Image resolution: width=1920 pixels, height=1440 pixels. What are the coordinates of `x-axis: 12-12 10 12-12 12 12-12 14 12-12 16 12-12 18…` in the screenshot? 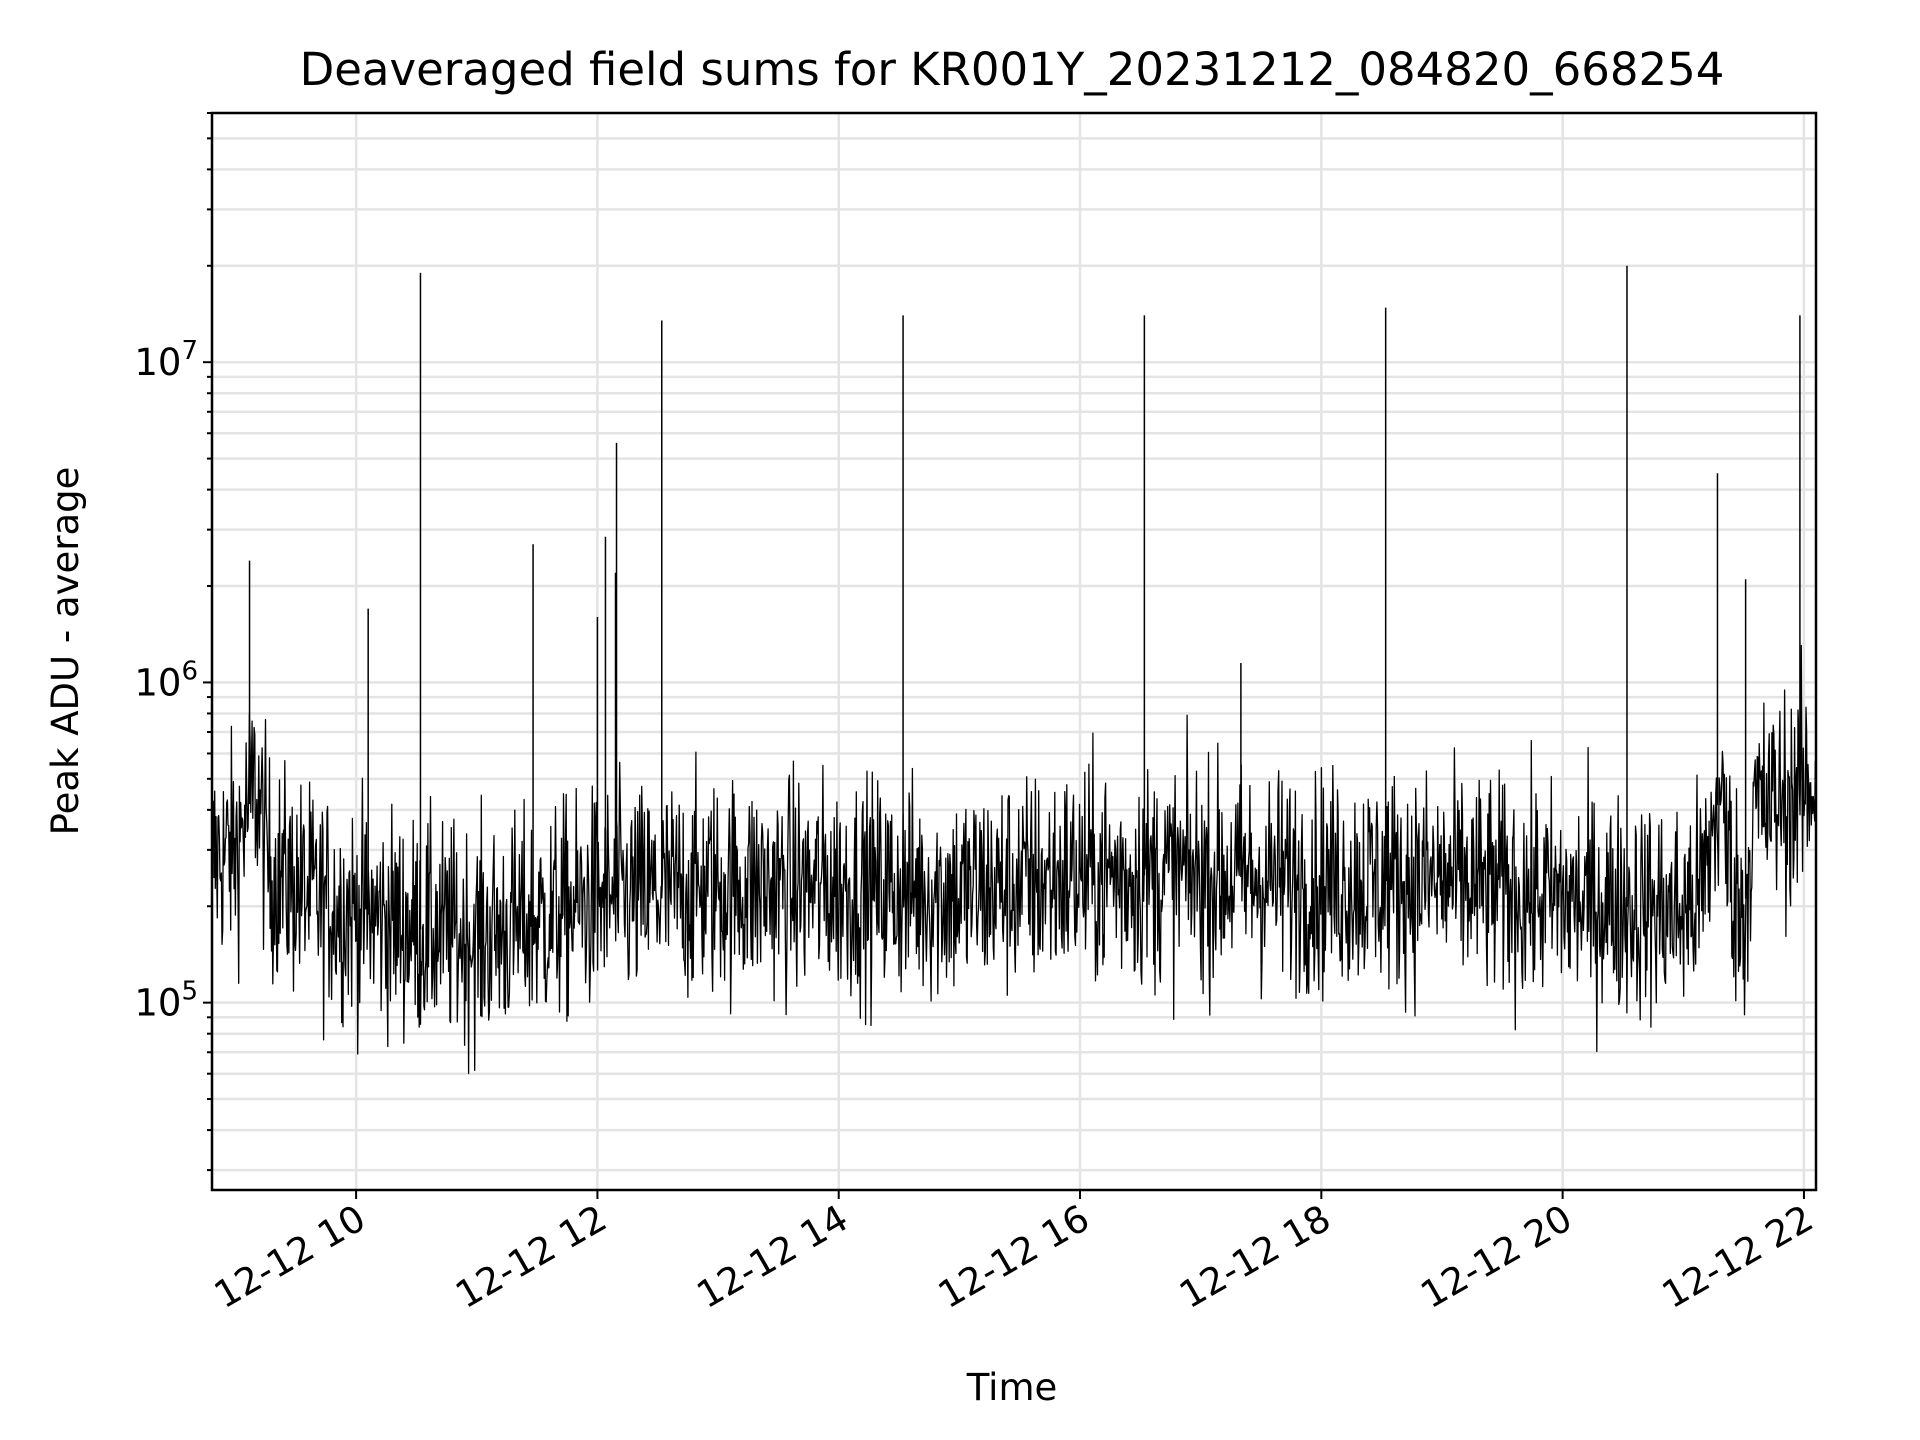 It's located at (1013, 1253).